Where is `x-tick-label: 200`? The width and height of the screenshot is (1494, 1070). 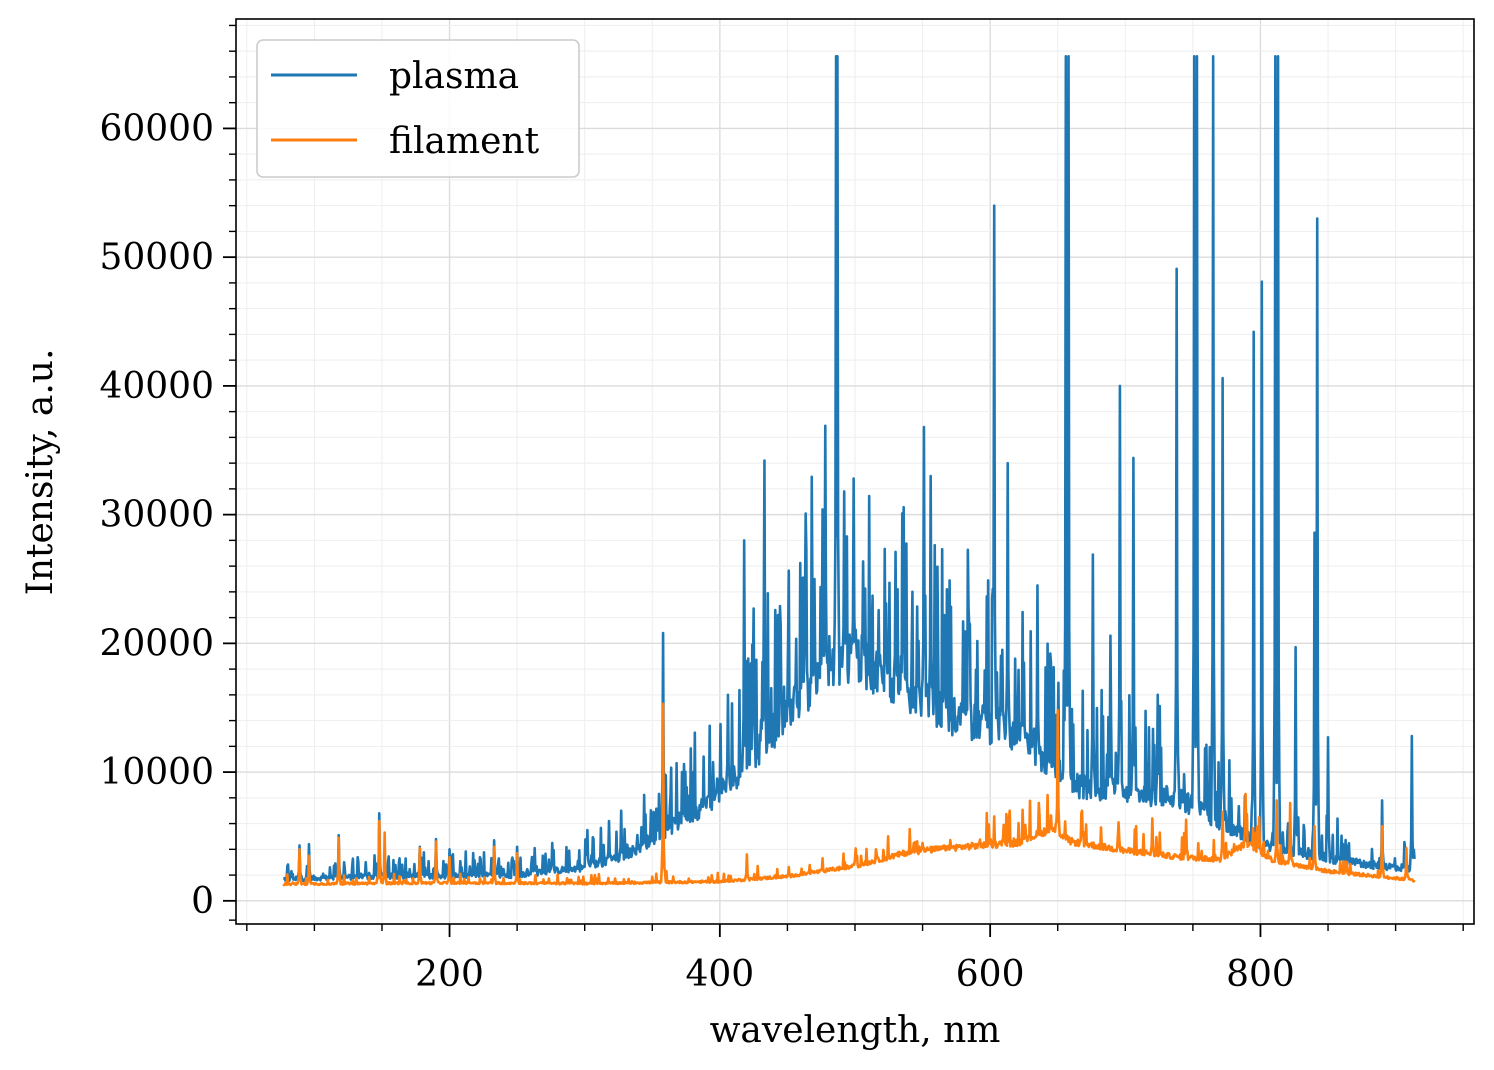 x-tick-label: 200 is located at coordinates (449, 974).